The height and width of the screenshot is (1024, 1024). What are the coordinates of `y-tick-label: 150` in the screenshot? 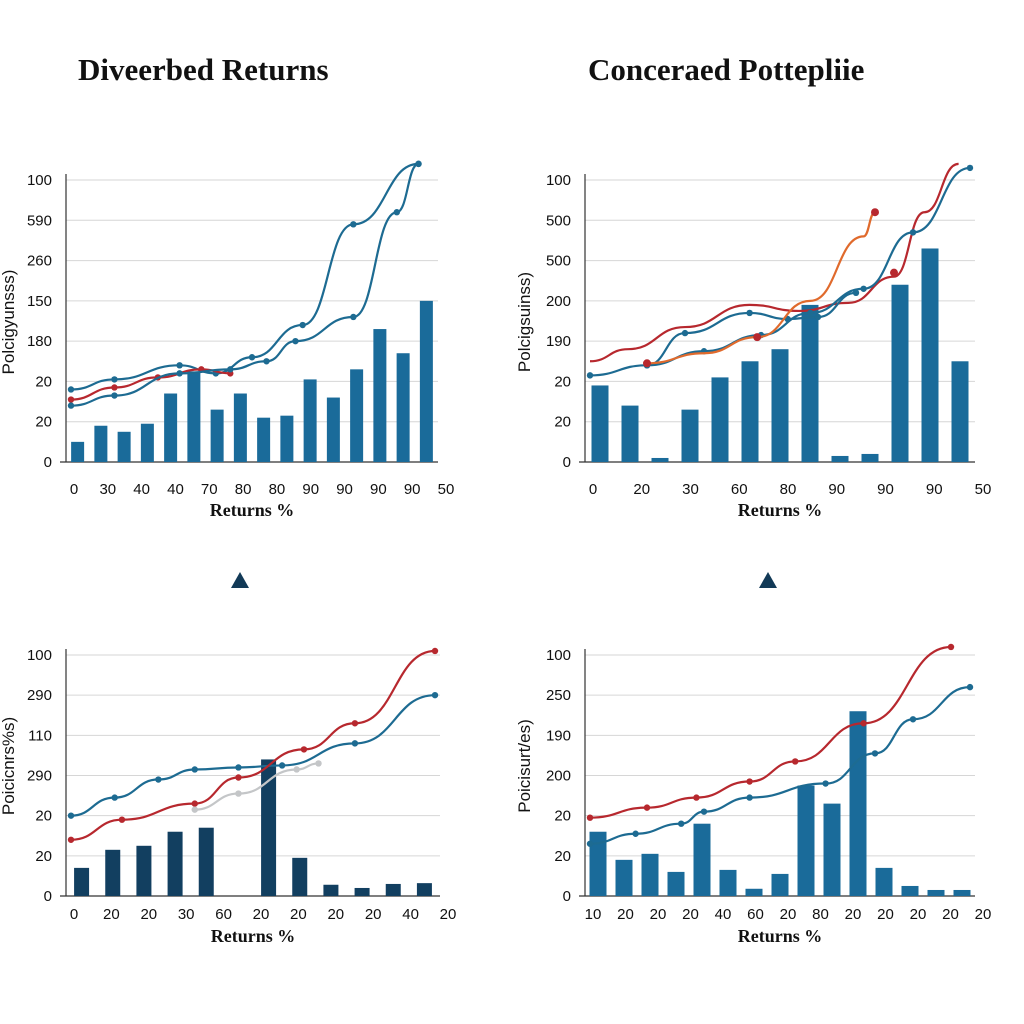 It's located at (39, 301).